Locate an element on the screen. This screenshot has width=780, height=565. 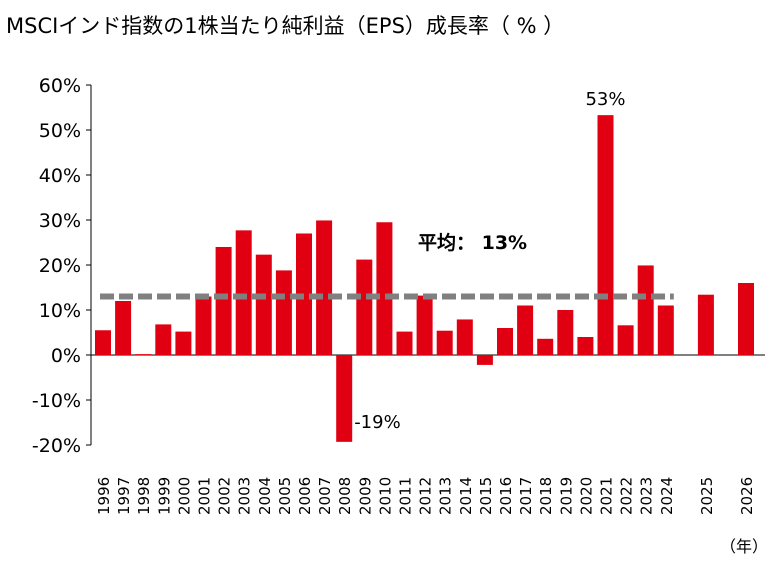
x-tick-label: 2001 is located at coordinates (205, 496).